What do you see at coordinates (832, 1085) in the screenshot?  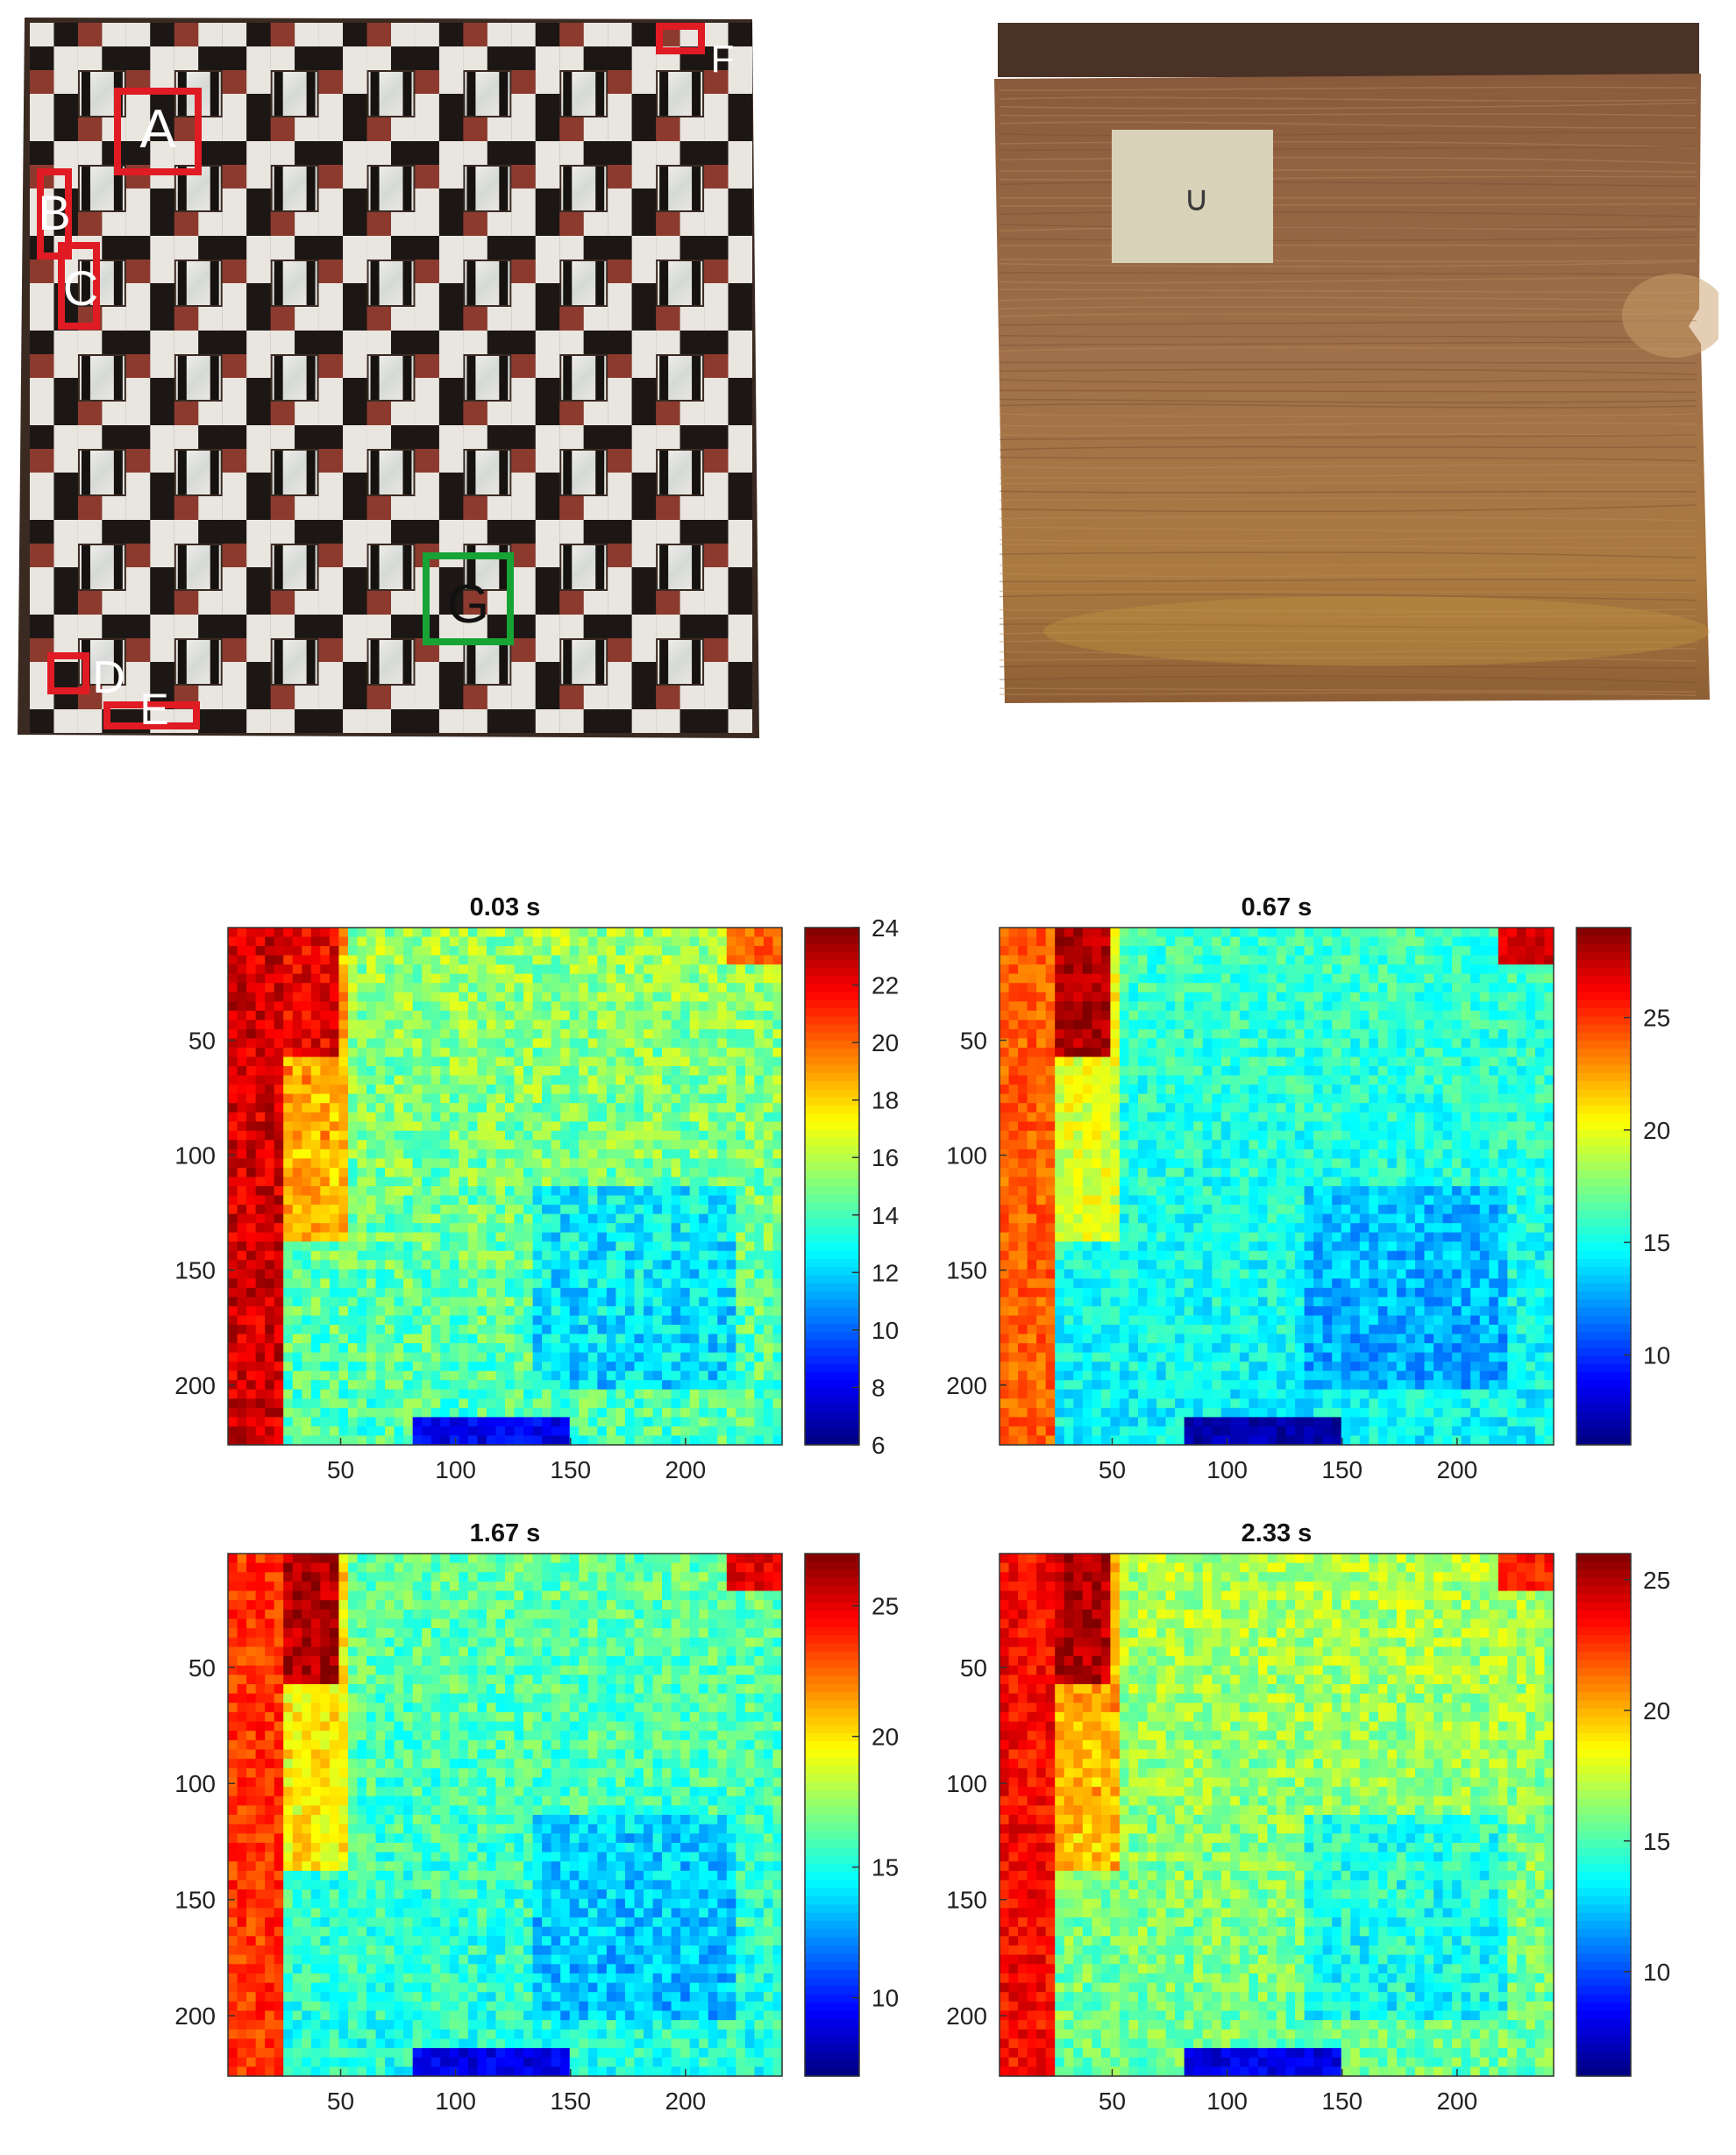 I see `colorbar-step` at bounding box center [832, 1085].